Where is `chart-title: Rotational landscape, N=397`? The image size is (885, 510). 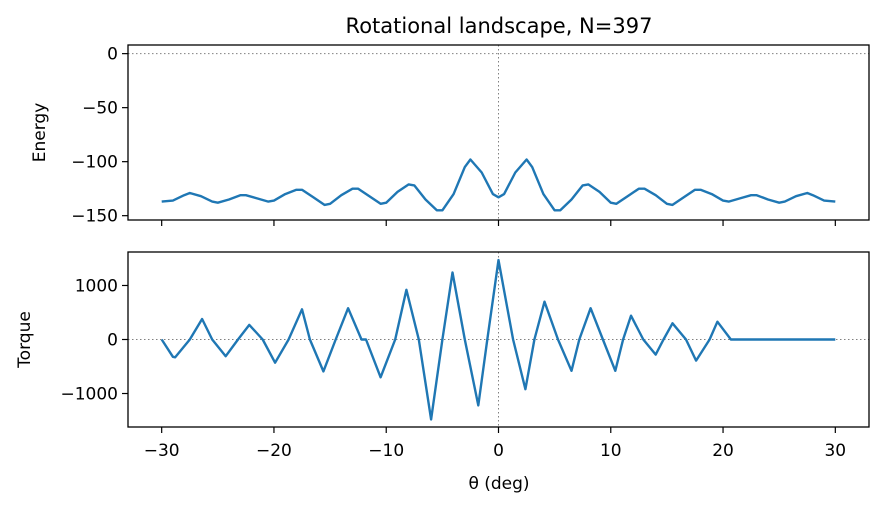
chart-title: Rotational landscape, N=397 is located at coordinates (499, 26).